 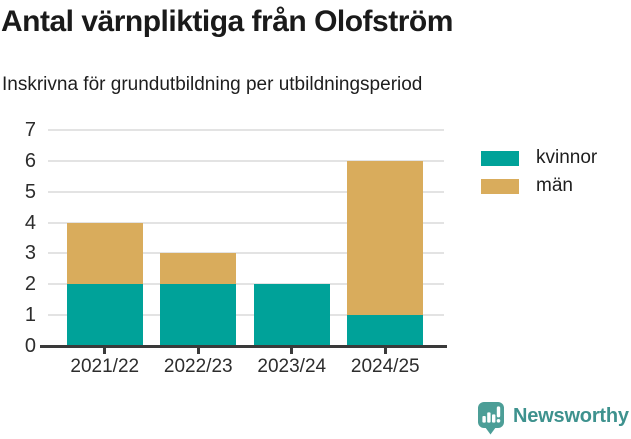 I want to click on y-axis-tick-label: 0, so click(x=30, y=346).